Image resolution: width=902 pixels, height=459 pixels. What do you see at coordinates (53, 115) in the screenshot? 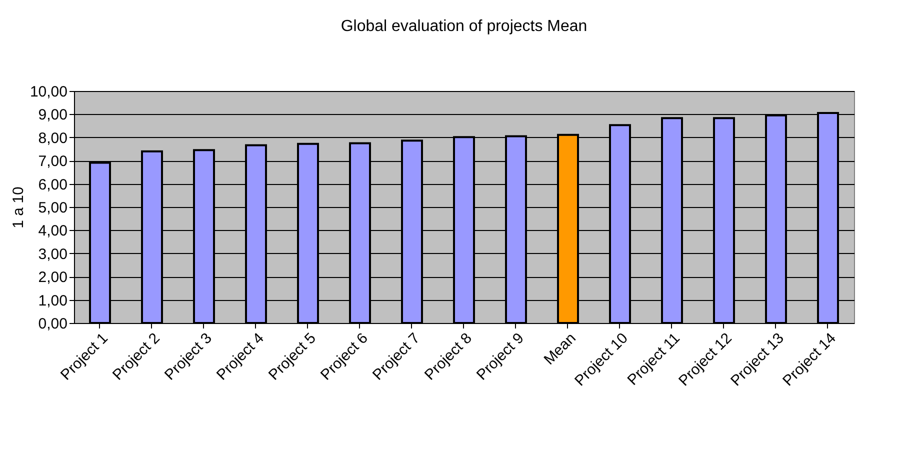
I see `y-tick-label: 9,00` at bounding box center [53, 115].